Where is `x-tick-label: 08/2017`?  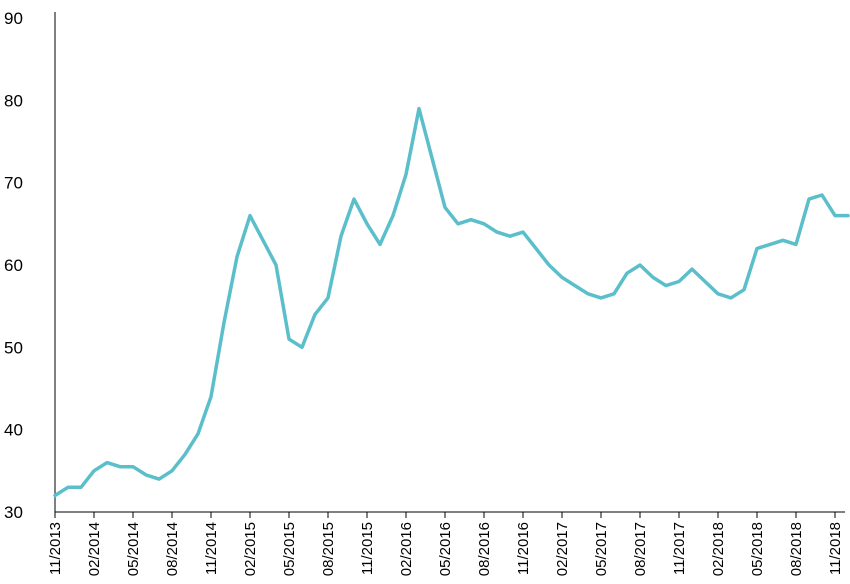
x-tick-label: 08/2017 is located at coordinates (640, 549).